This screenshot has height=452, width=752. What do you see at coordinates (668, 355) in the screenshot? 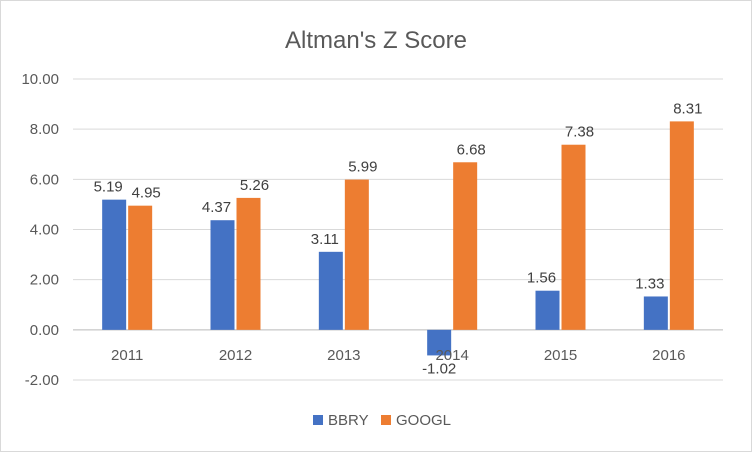
I see `x-tick-label: 2016` at bounding box center [668, 355].